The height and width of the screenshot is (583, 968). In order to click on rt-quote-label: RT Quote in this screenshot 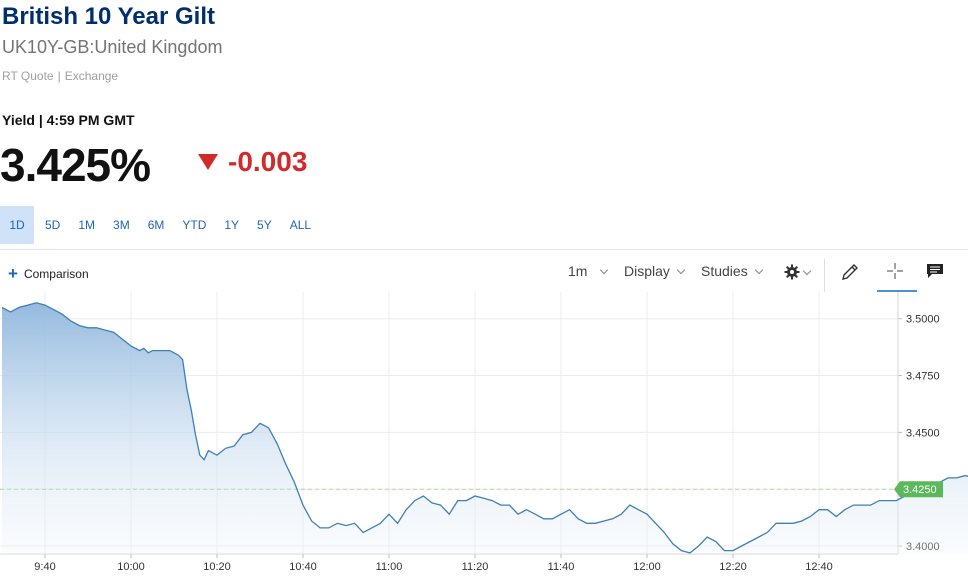, I will do `click(28, 76)`.